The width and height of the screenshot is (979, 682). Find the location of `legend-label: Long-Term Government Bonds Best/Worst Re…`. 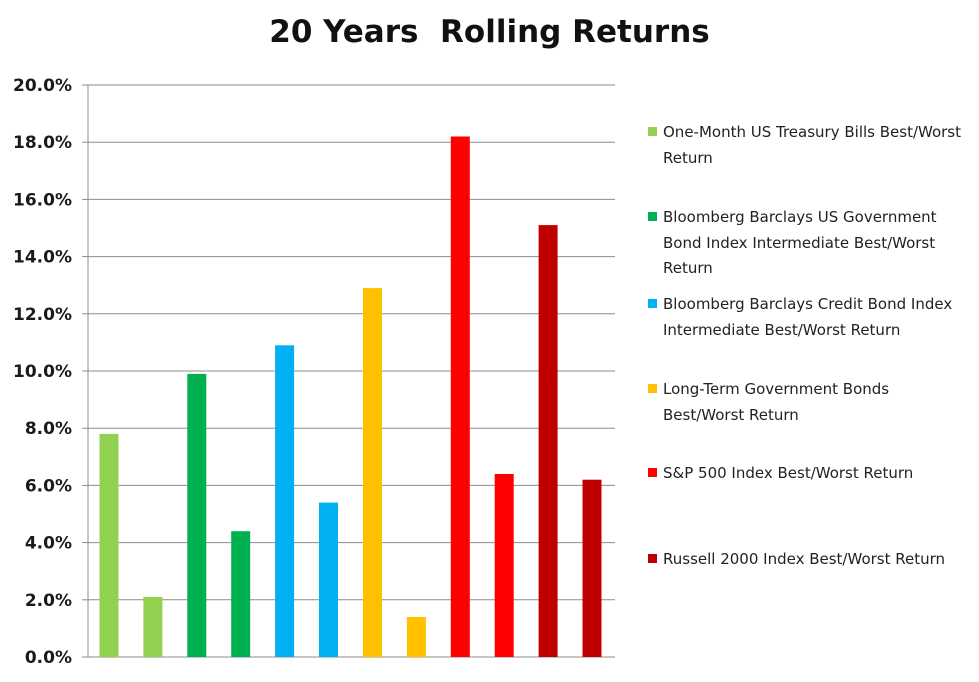

legend-label: Long-Term Government Bonds Best/Worst Re… is located at coordinates (776, 402).